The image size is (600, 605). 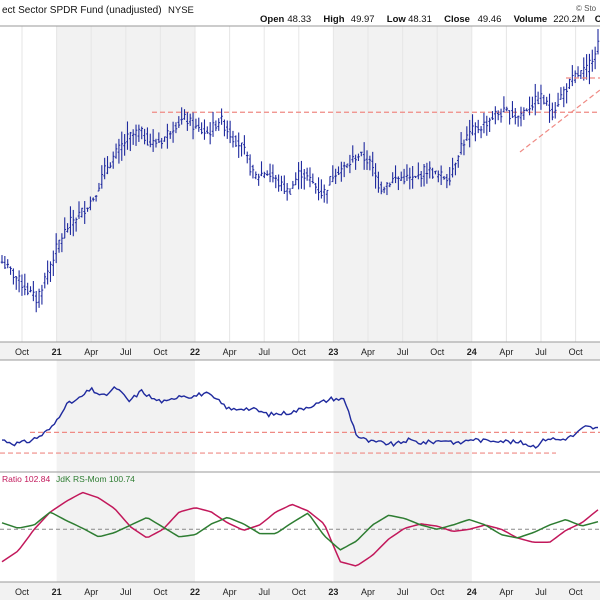 I want to click on stat-value: 49.97, so click(x=363, y=19).